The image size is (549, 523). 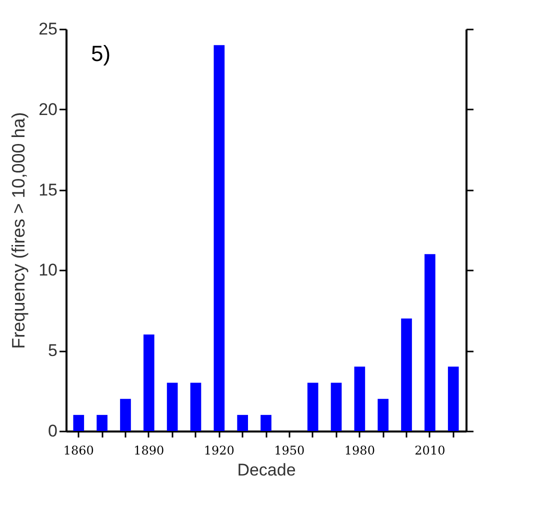 I want to click on y-tick-label: 15, so click(x=48, y=190).